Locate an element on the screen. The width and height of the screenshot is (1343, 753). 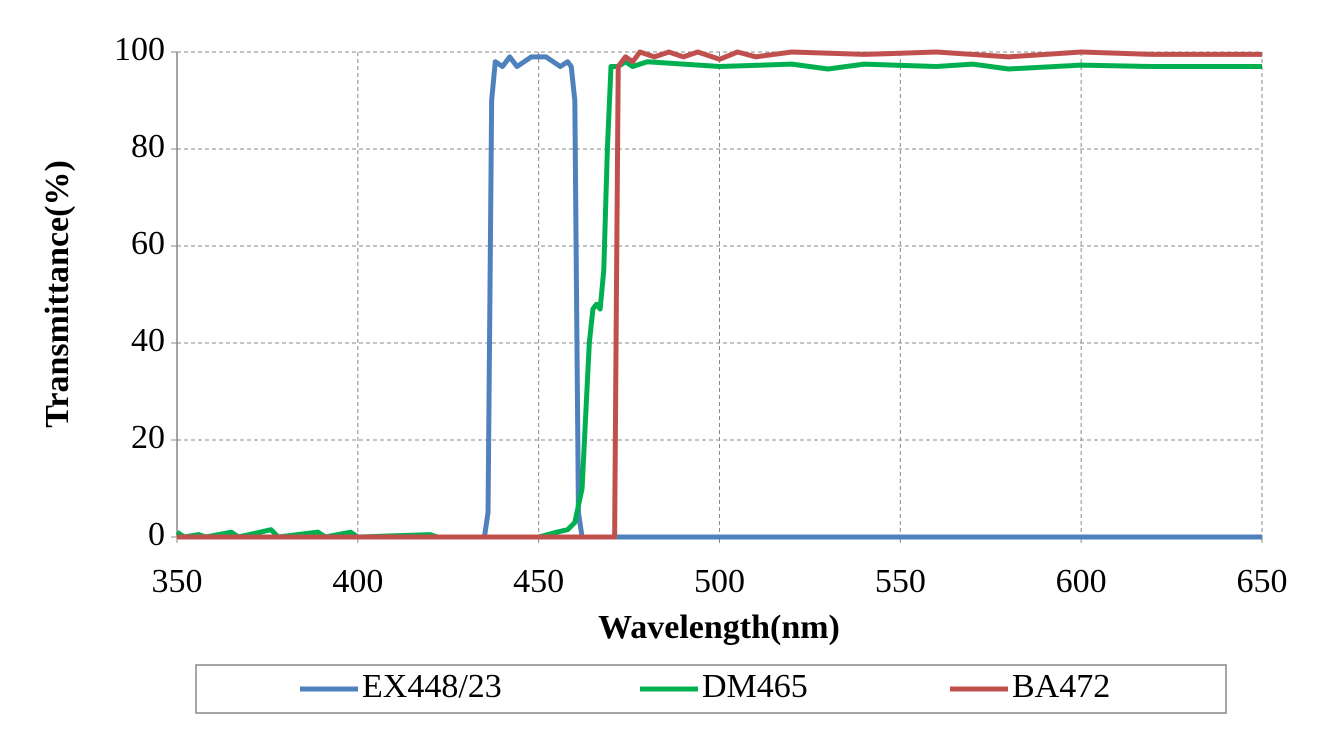
y-tick-label: 60 is located at coordinates (148, 243).